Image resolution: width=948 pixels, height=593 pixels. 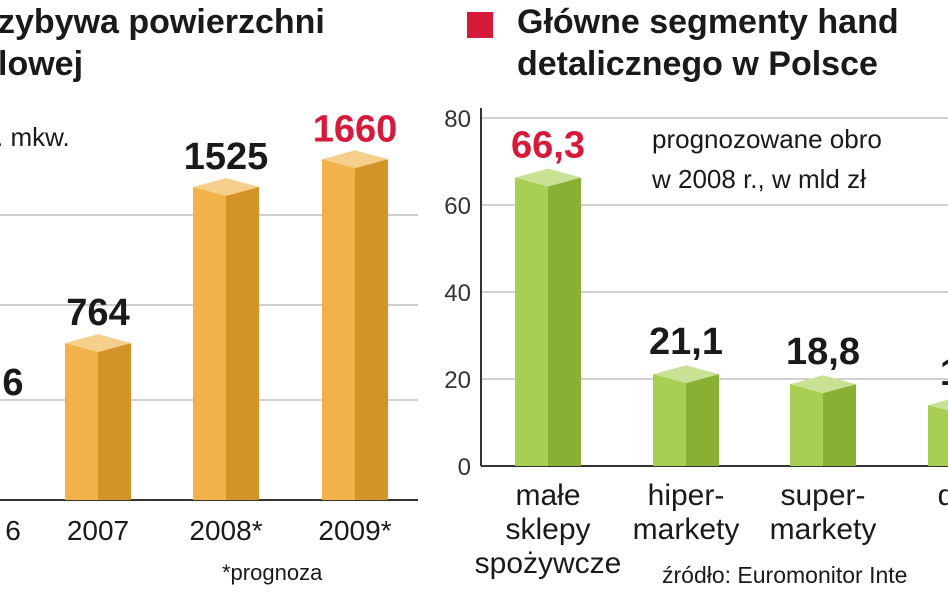 What do you see at coordinates (42, 64) in the screenshot?
I see `left-chart-title-line2: lowej` at bounding box center [42, 64].